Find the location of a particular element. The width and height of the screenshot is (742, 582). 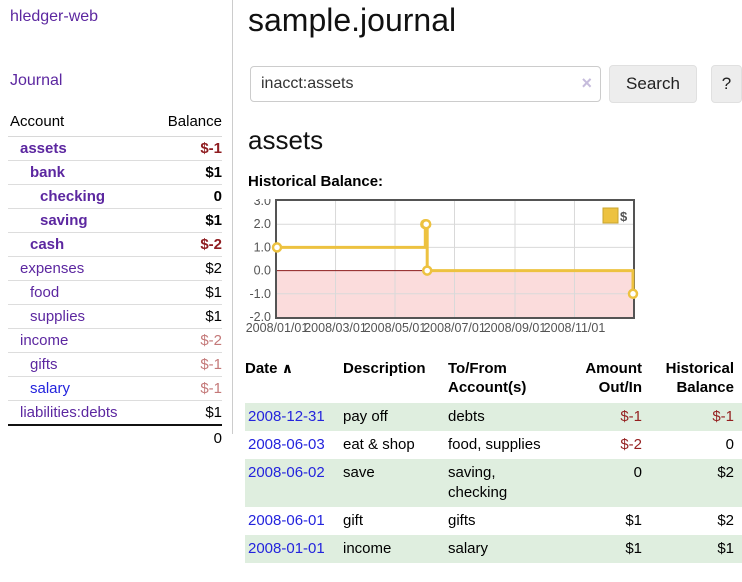

account-row: salary $-1 is located at coordinates (115, 388).